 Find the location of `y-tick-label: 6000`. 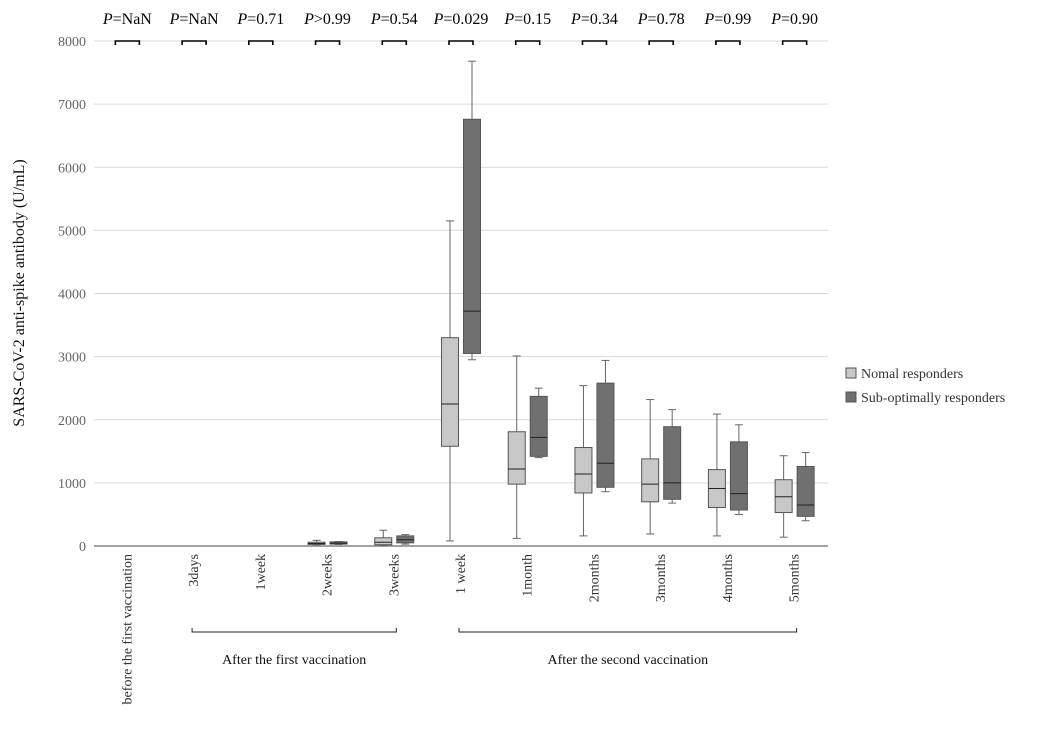

y-tick-label: 6000 is located at coordinates (72, 168).